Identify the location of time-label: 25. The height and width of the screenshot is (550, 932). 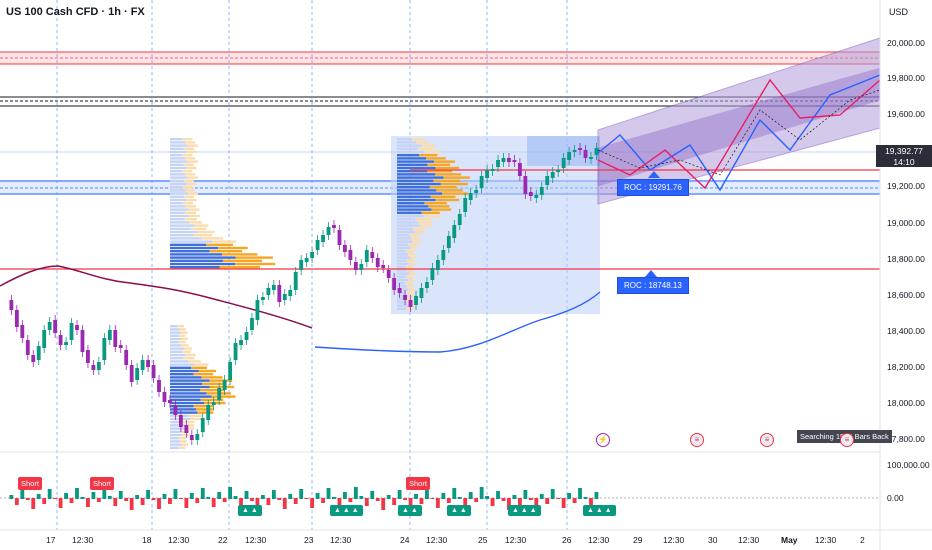
(483, 540).